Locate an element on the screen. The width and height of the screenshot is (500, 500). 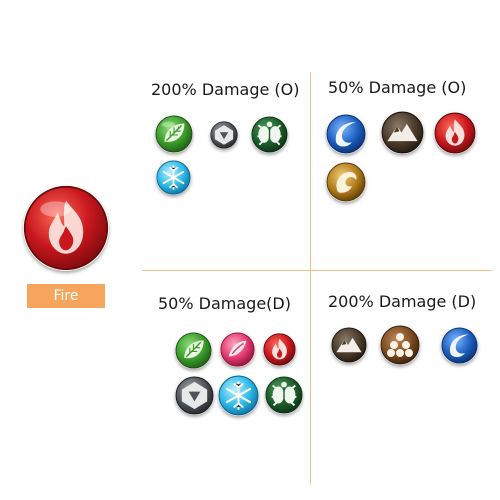
fairy-icon is located at coordinates (237, 349).